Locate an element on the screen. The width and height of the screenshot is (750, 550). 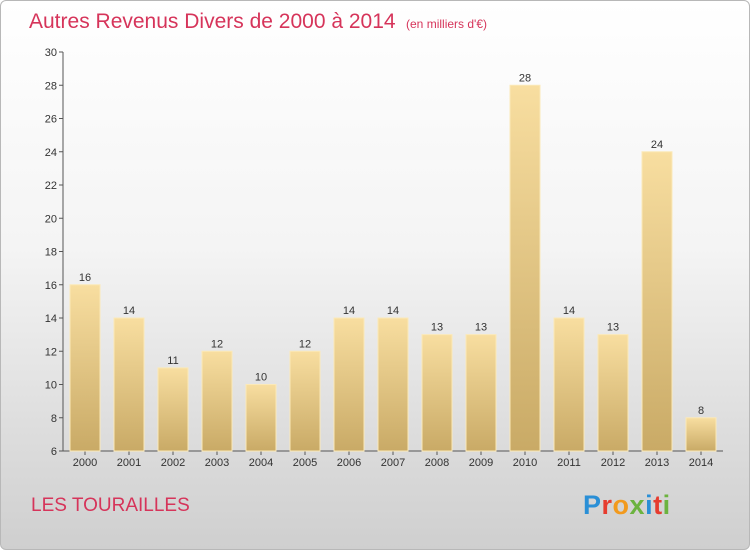
x-tick: 2003 is located at coordinates (217, 460).